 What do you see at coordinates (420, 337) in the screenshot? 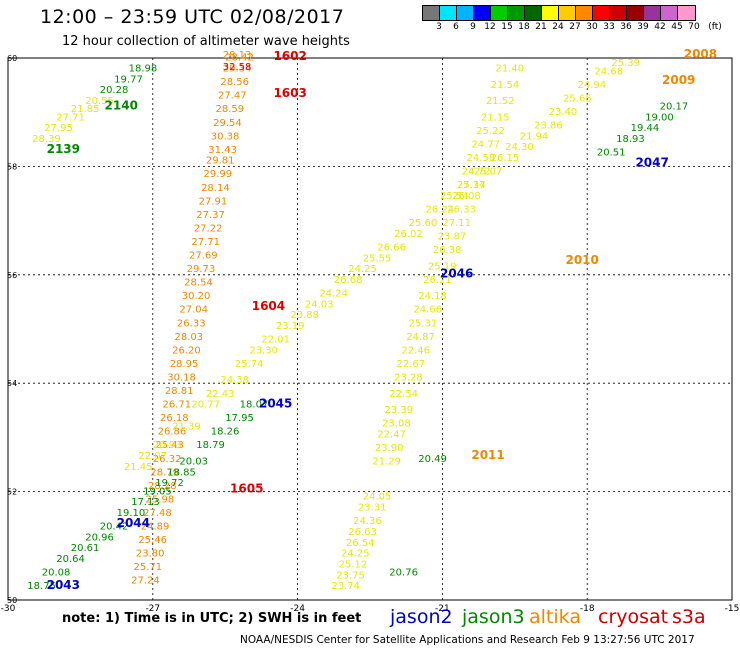
I see `wave-height-value: 24.87` at bounding box center [420, 337].